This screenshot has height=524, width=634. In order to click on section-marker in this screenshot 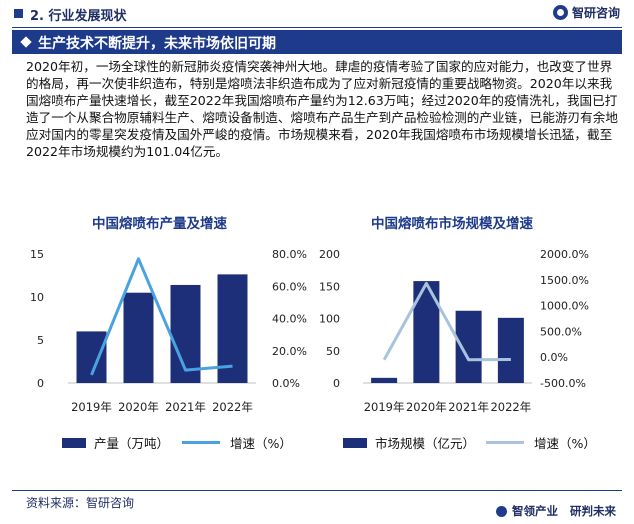, I will do `click(18, 13)`.